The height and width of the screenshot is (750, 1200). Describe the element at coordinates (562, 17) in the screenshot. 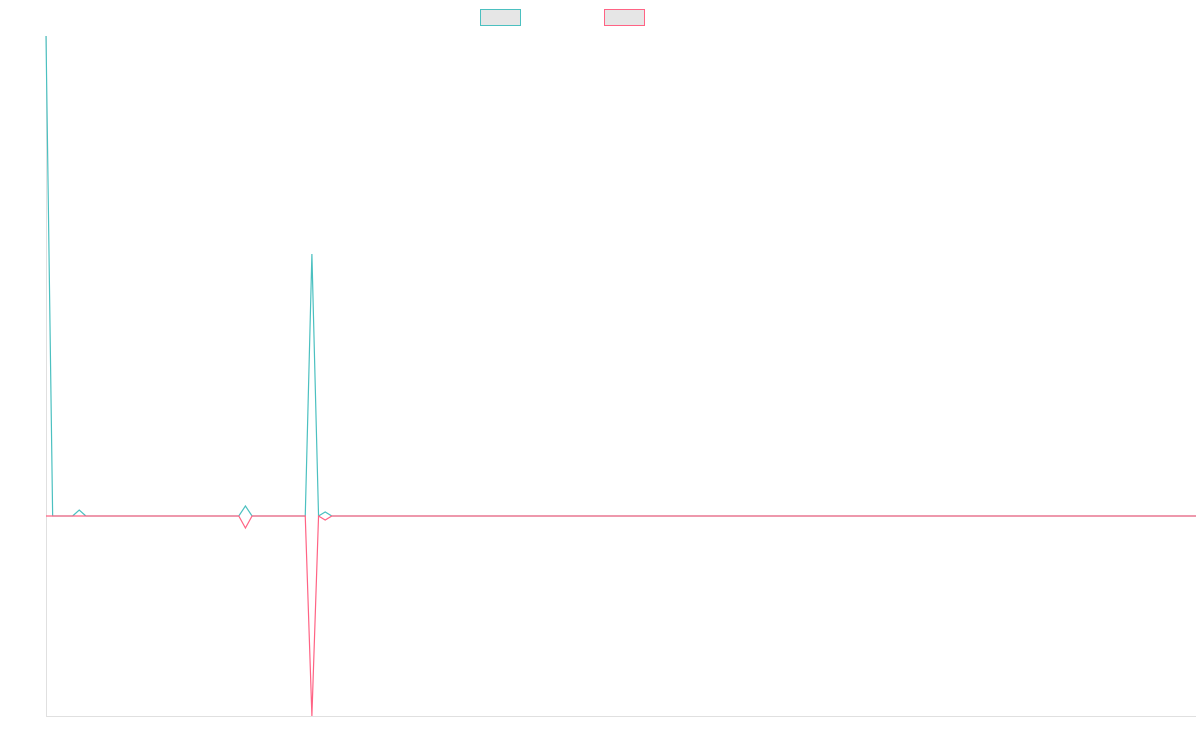

I see `legend` at that location.